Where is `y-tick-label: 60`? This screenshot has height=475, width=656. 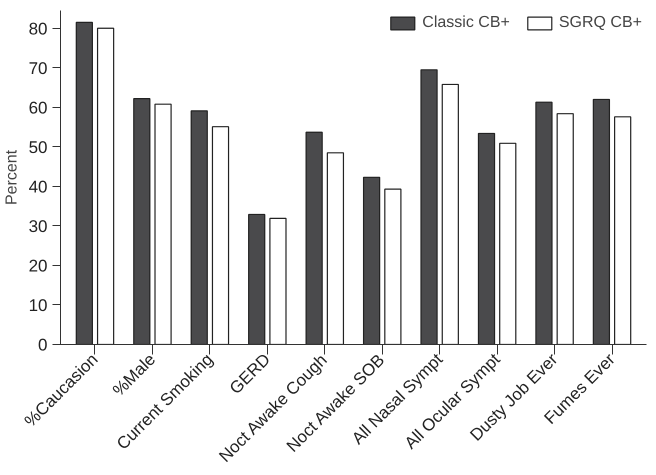
y-tick-label: 60 is located at coordinates (38, 108).